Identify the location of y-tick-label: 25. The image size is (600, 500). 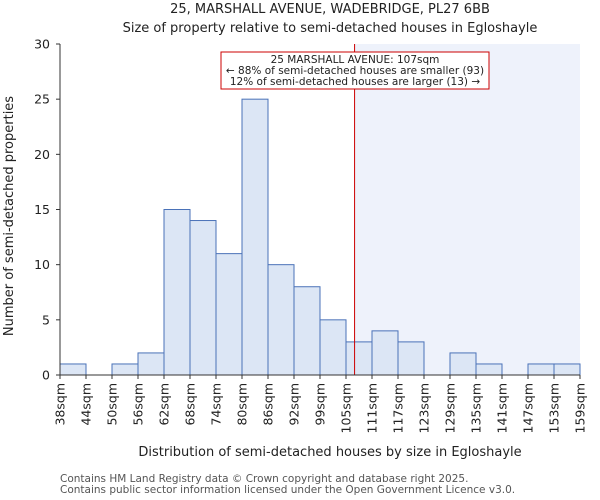
(42, 99).